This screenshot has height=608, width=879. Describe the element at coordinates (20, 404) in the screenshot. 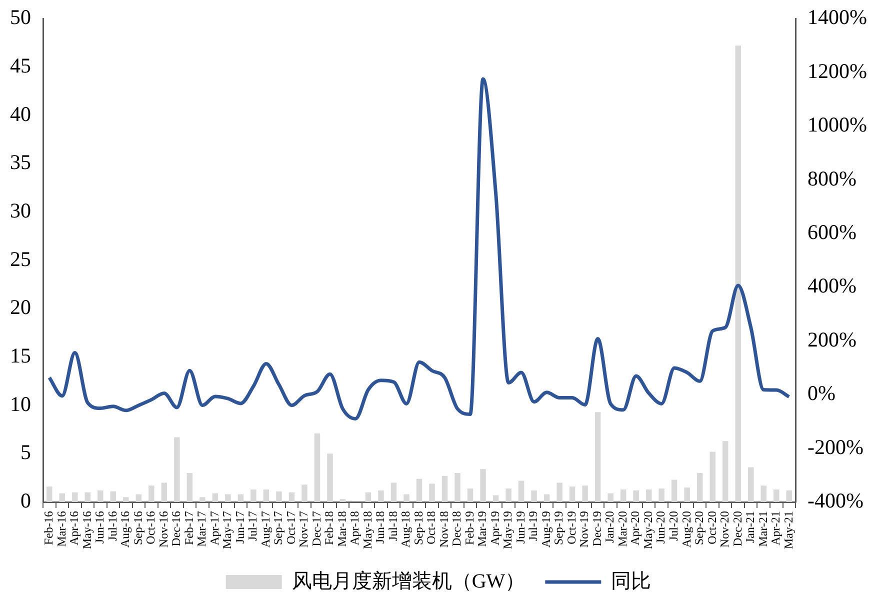

I see `y-tick-label: 10` at that location.